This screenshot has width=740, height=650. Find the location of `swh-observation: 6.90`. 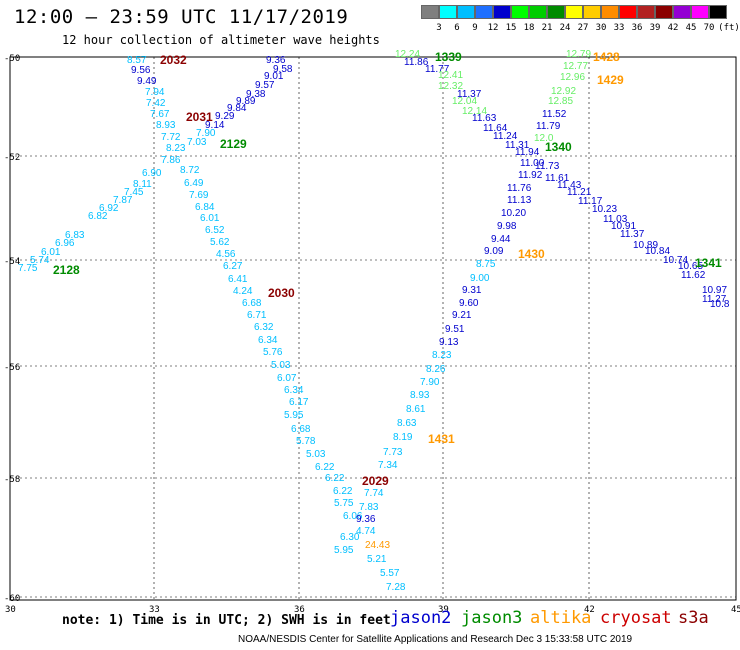

swh-observation: 6.90 is located at coordinates (152, 173).